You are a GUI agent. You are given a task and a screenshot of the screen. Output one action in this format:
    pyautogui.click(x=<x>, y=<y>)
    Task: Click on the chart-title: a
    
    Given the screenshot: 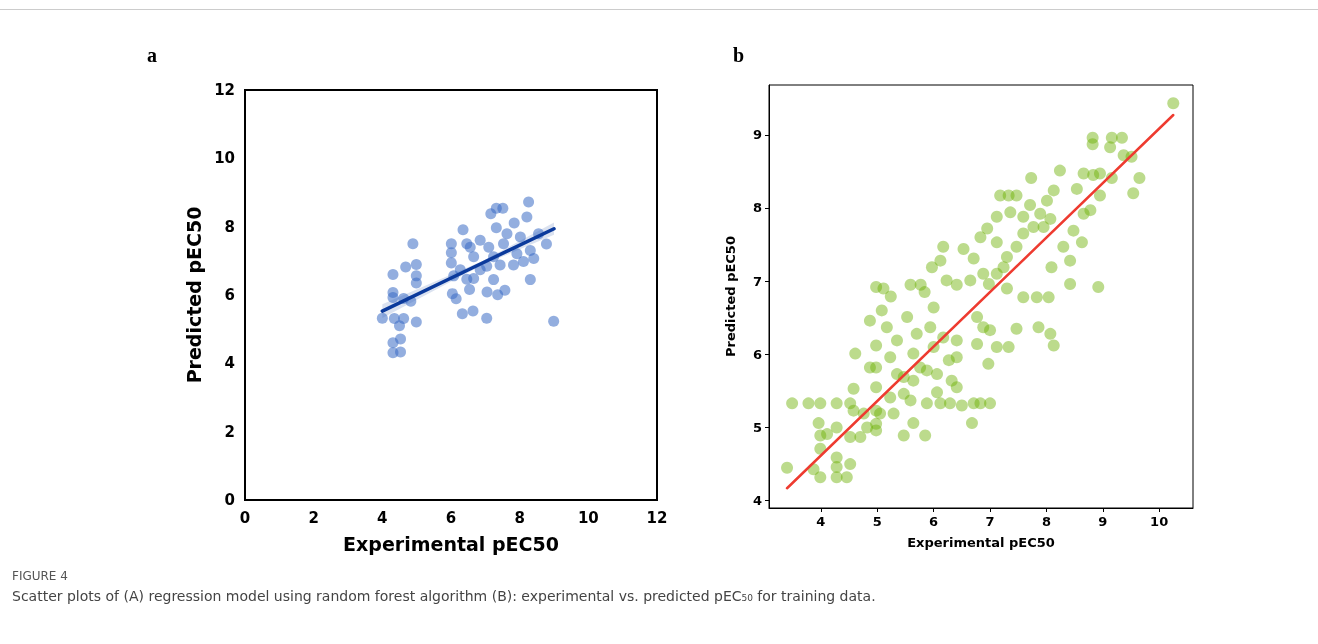 What is the action you would take?
    pyautogui.click(x=152, y=55)
    